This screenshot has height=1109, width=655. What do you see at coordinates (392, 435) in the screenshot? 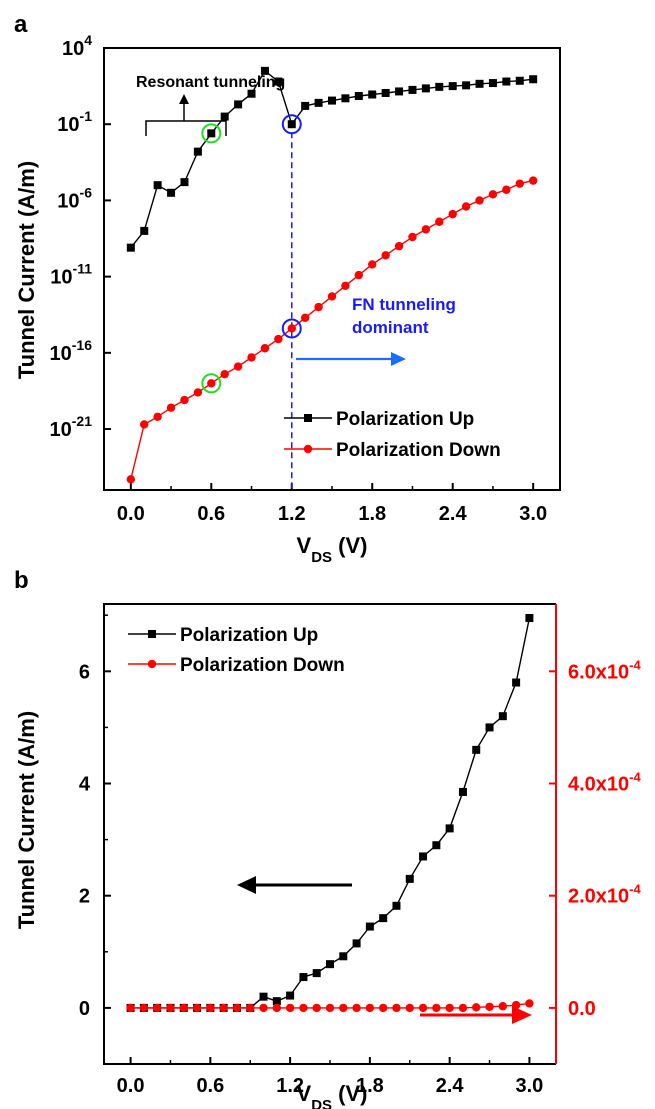
I see `panel-a-legend: Polarization Up Polarization Down` at bounding box center [392, 435].